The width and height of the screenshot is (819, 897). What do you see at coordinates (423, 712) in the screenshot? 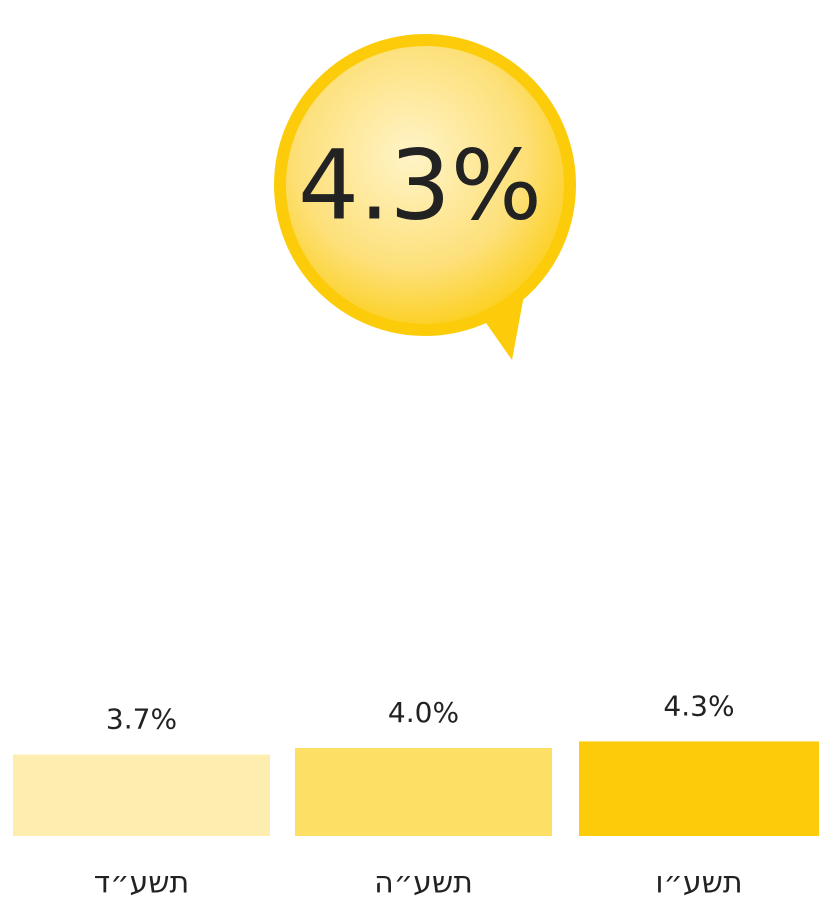
I see `value-label: 4.0%` at bounding box center [423, 712].